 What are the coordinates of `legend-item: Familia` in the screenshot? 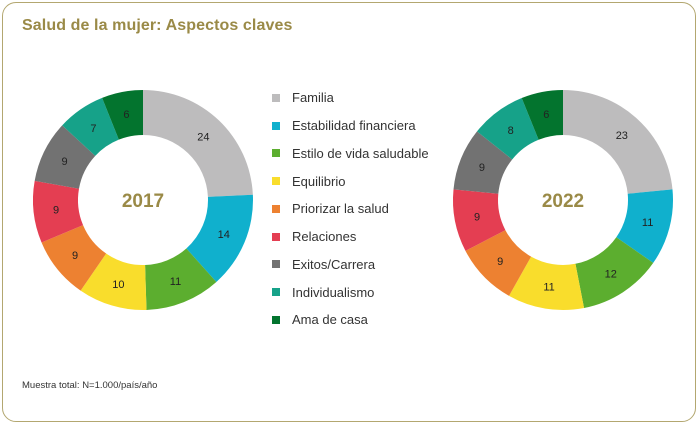 It's located at (350, 98).